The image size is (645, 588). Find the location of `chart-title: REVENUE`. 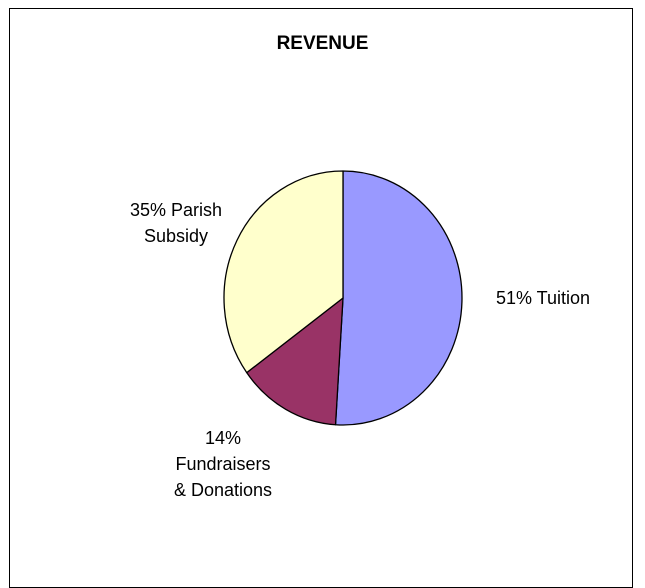

chart-title: REVENUE is located at coordinates (322, 43).